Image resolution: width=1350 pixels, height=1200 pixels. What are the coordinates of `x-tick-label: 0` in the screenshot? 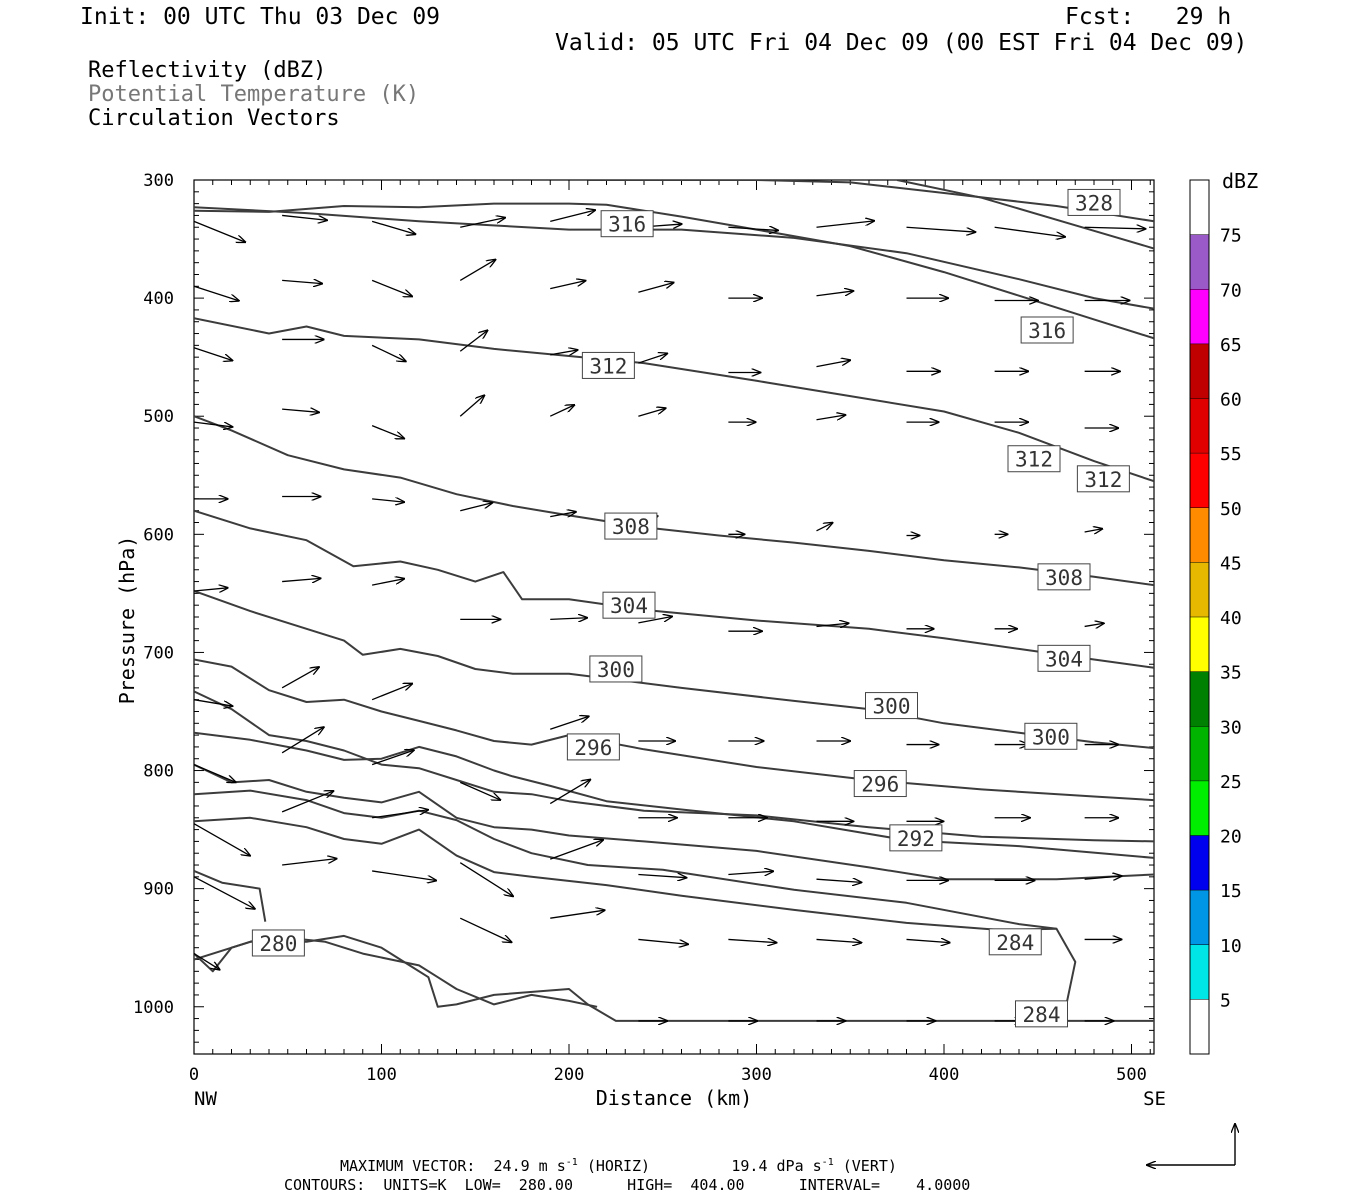 It's located at (194, 1075).